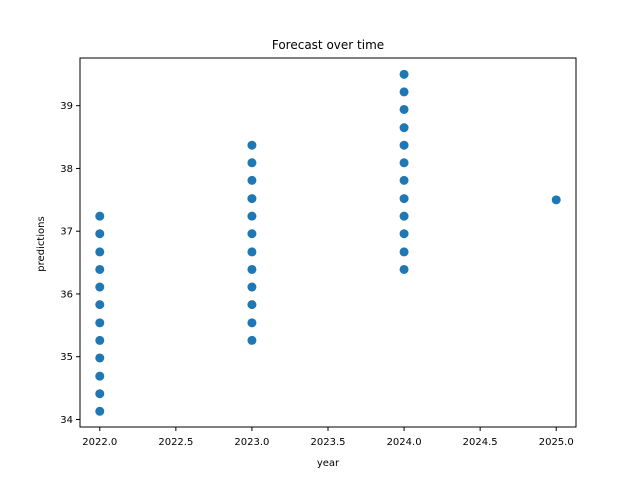  What do you see at coordinates (328, 442) in the screenshot?
I see `x-tick-label: 2023.5` at bounding box center [328, 442].